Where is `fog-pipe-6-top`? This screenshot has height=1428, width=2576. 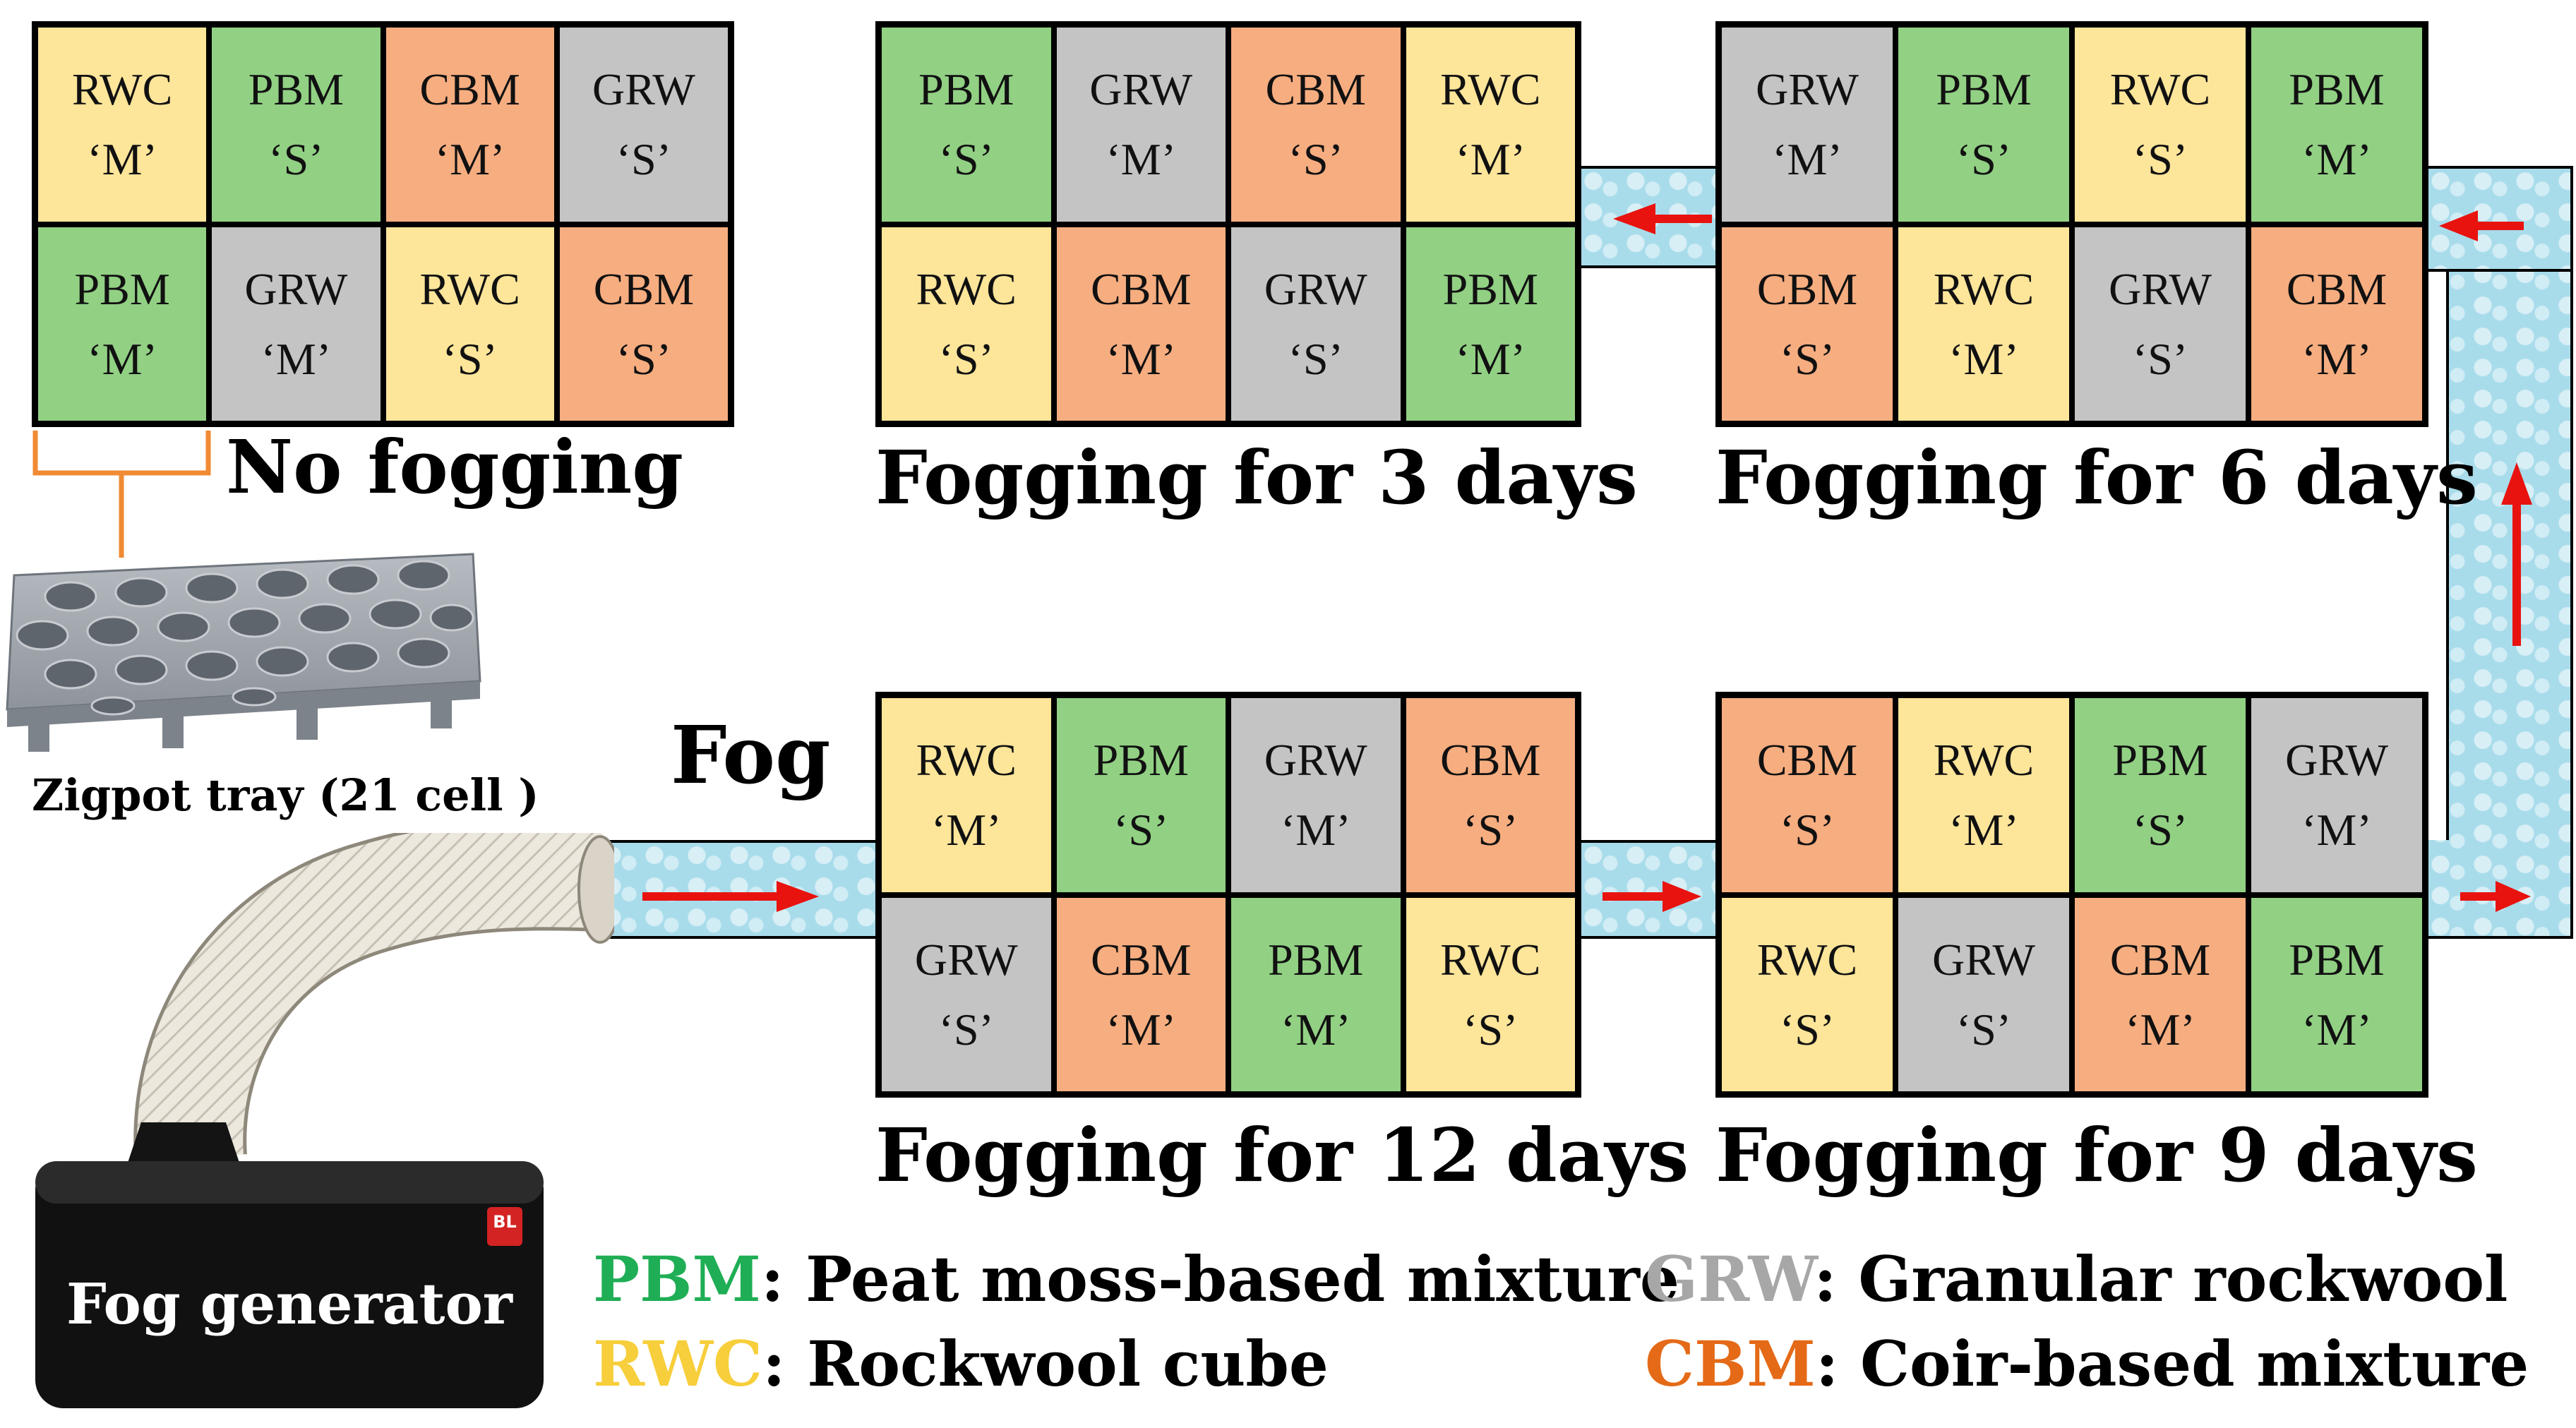 fog-pipe-6-top is located at coordinates (2499, 219).